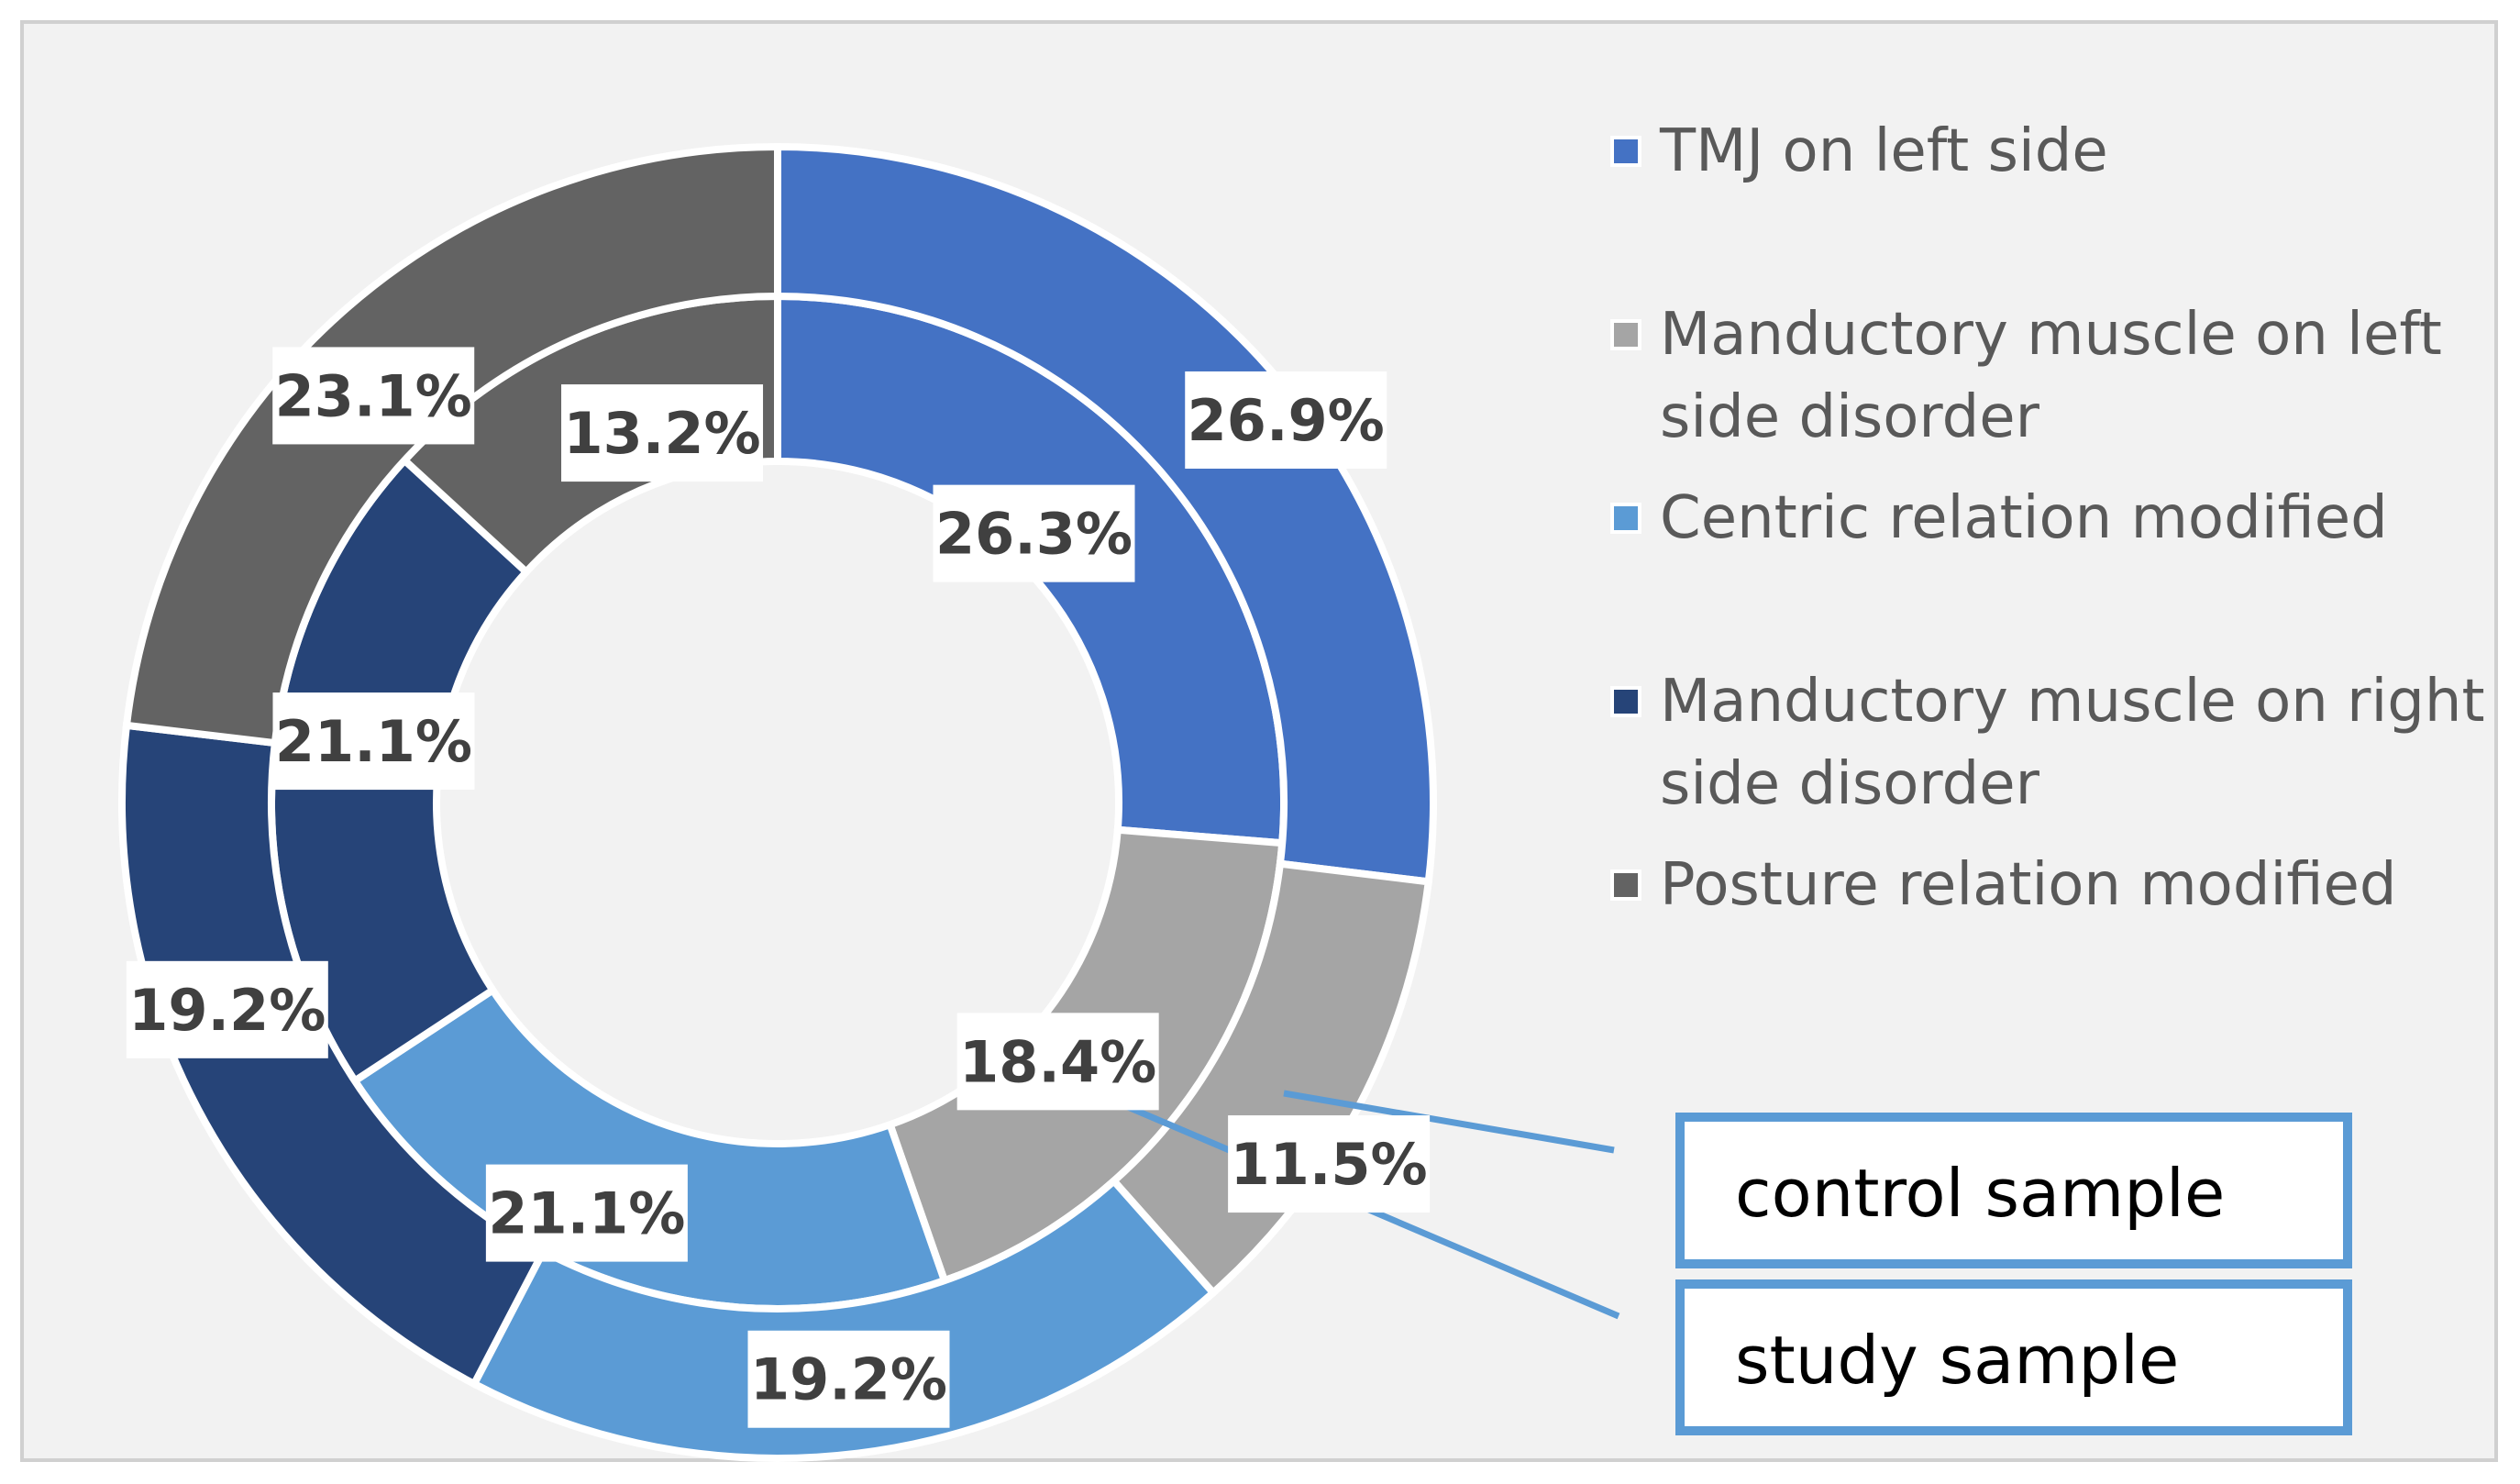 This screenshot has height=1484, width=2520. What do you see at coordinates (1957, 1360) in the screenshot?
I see `callout-study-sample-text: study sample` at bounding box center [1957, 1360].